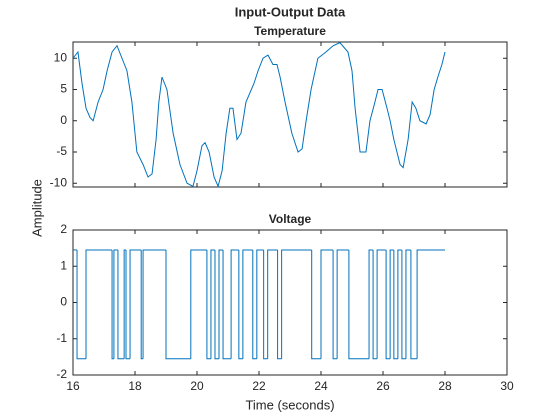  Describe the element at coordinates (59, 182) in the screenshot. I see `y-tick-label: -10` at that location.